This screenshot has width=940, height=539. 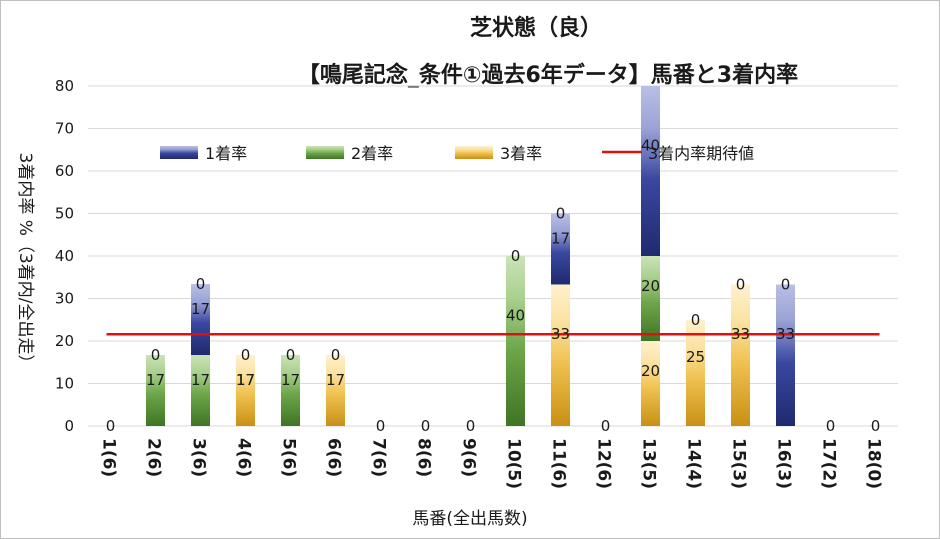 I want to click on data-label-3(6): 0, so click(x=201, y=284).